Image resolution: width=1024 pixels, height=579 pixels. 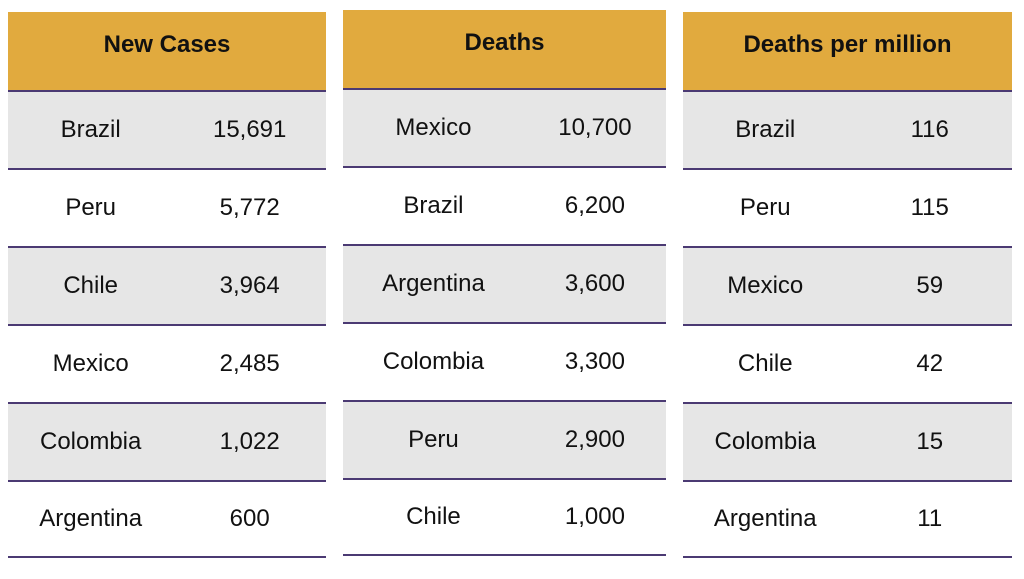 What do you see at coordinates (847, 129) in the screenshot?
I see `table-row: Brazil 116` at bounding box center [847, 129].